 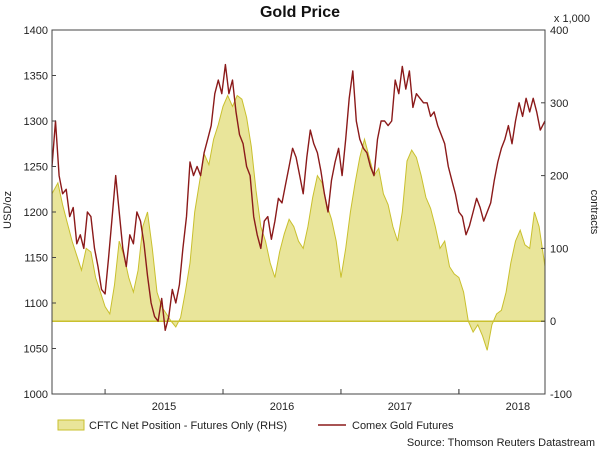 What do you see at coordinates (36, 395) in the screenshot?
I see `left-tick-label: 1000` at bounding box center [36, 395].